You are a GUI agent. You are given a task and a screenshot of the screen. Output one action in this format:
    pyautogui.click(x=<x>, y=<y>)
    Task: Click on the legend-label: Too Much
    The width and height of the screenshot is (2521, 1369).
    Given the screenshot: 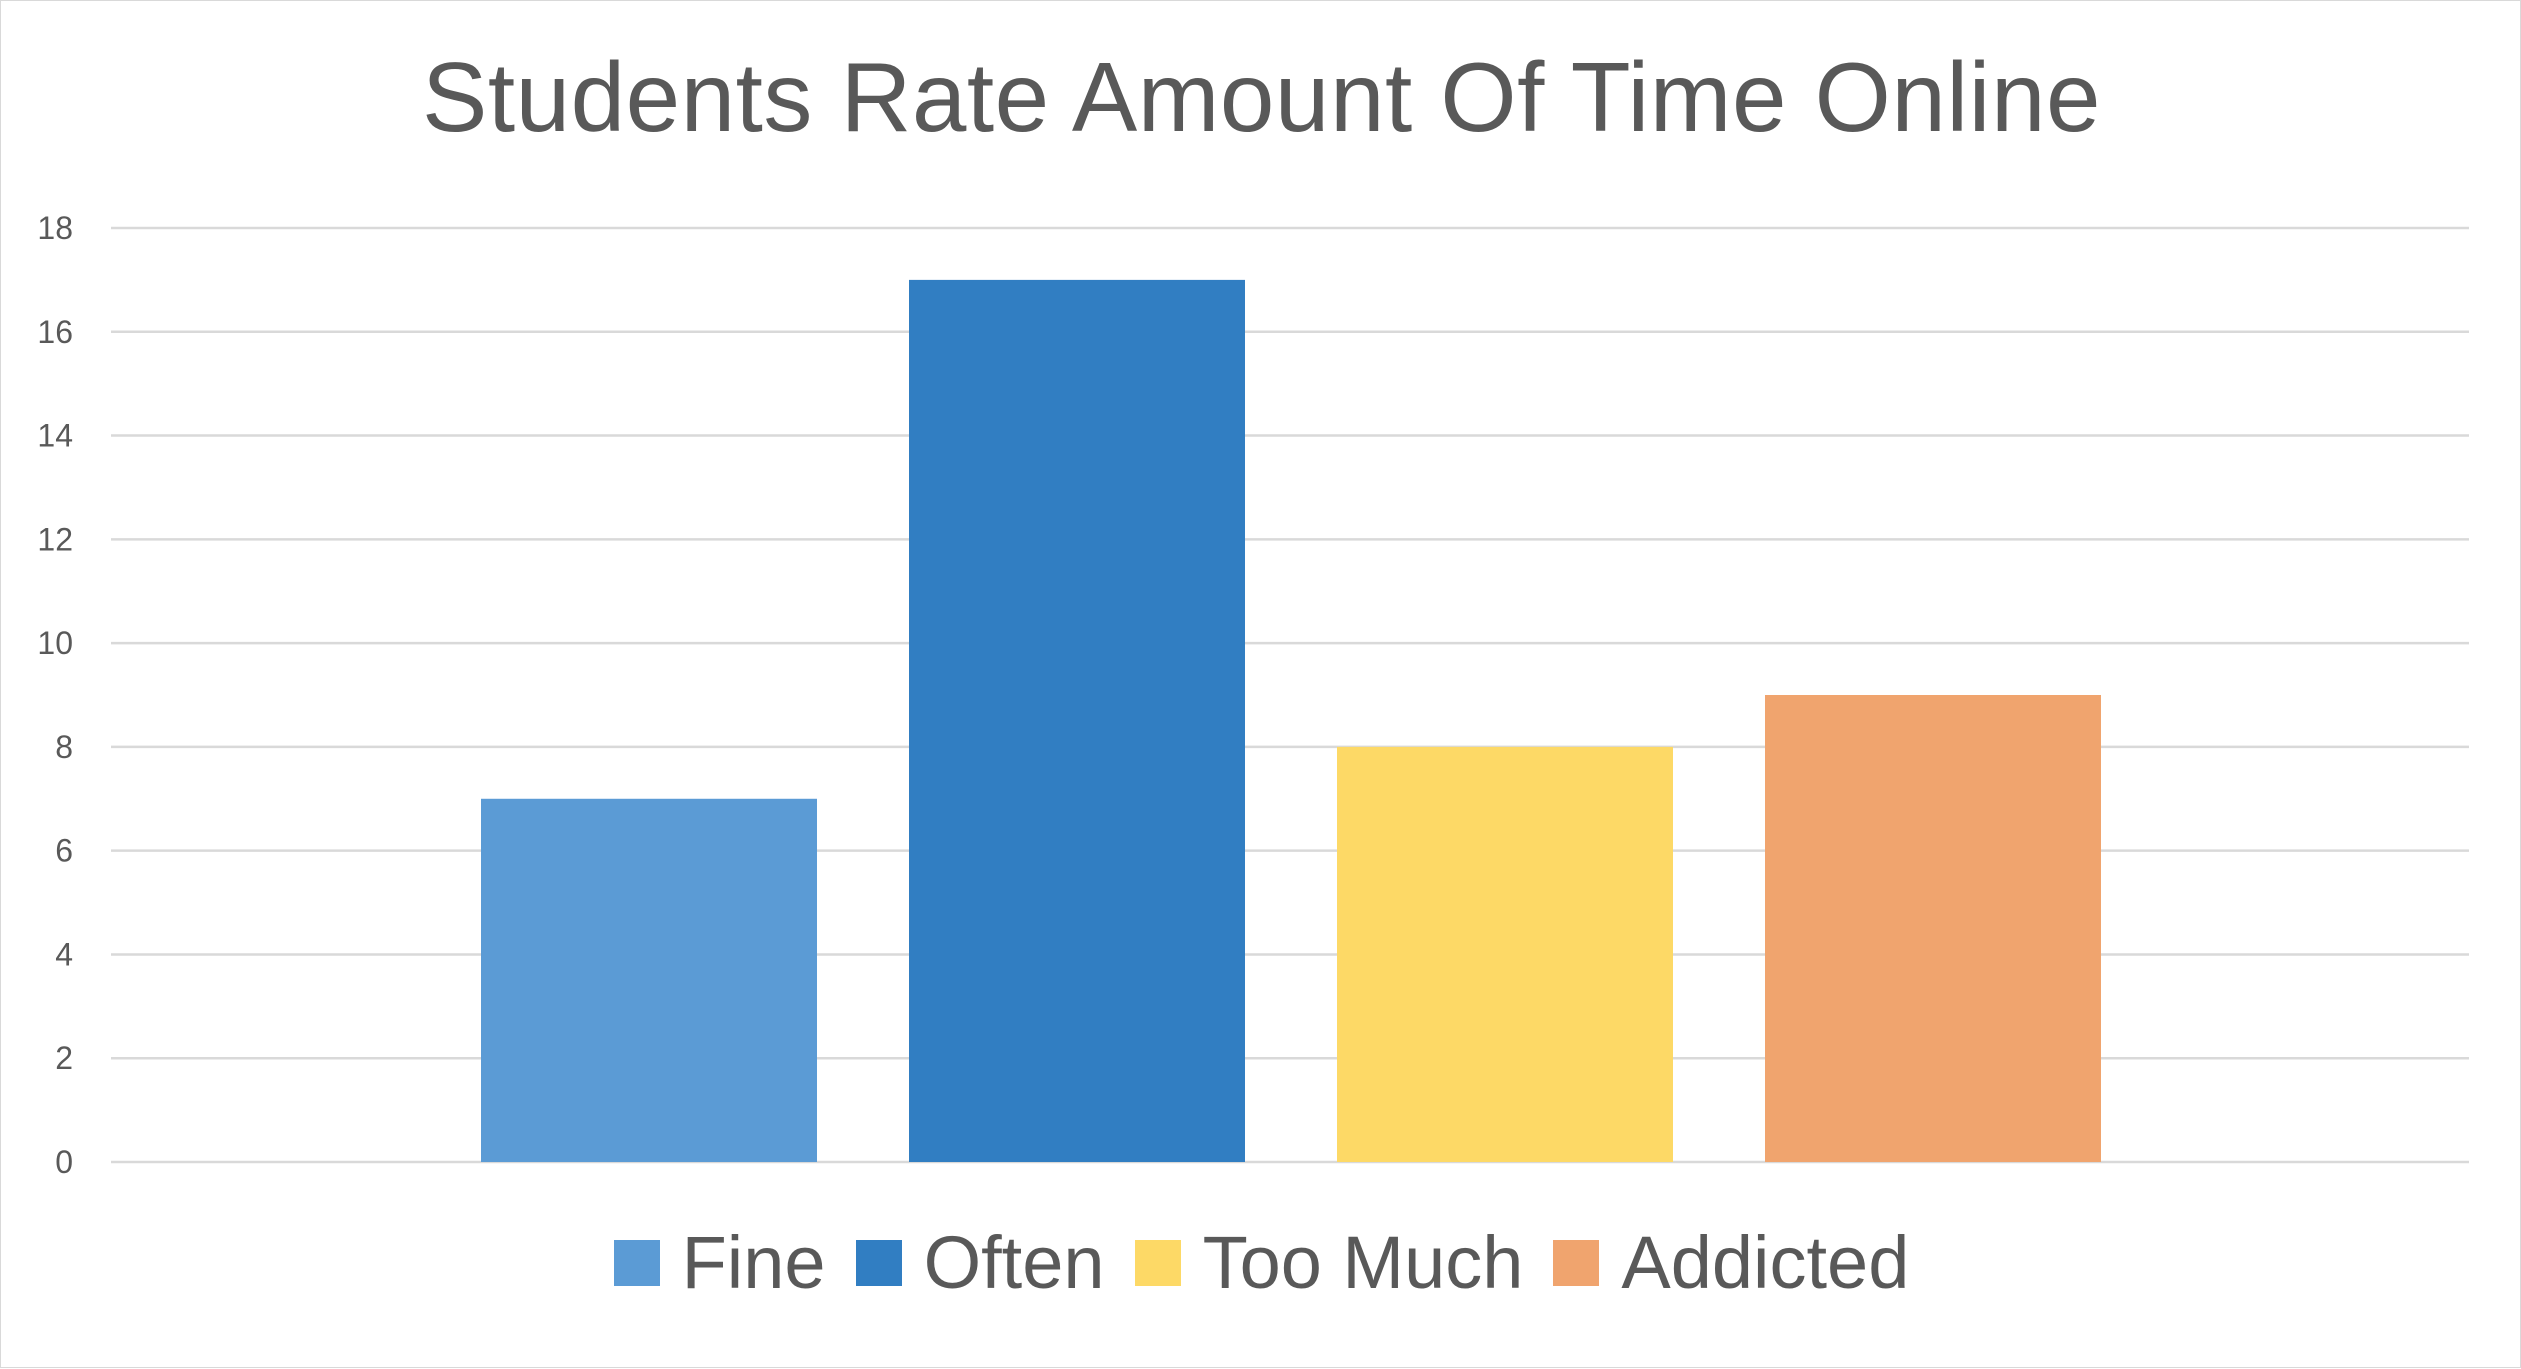 What is the action you would take?
    pyautogui.click(x=1363, y=1262)
    